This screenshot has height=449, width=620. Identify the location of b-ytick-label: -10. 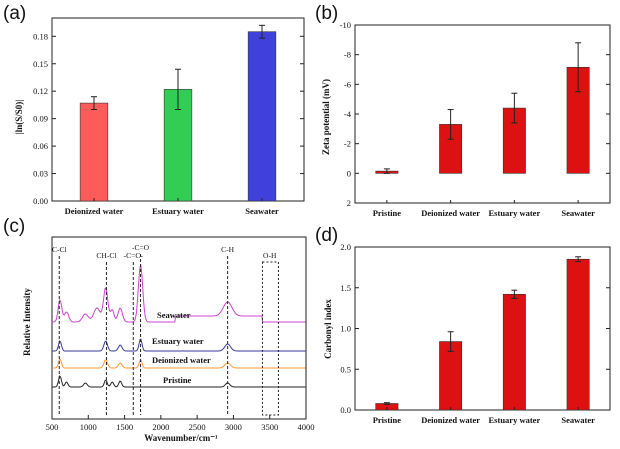
(345, 25).